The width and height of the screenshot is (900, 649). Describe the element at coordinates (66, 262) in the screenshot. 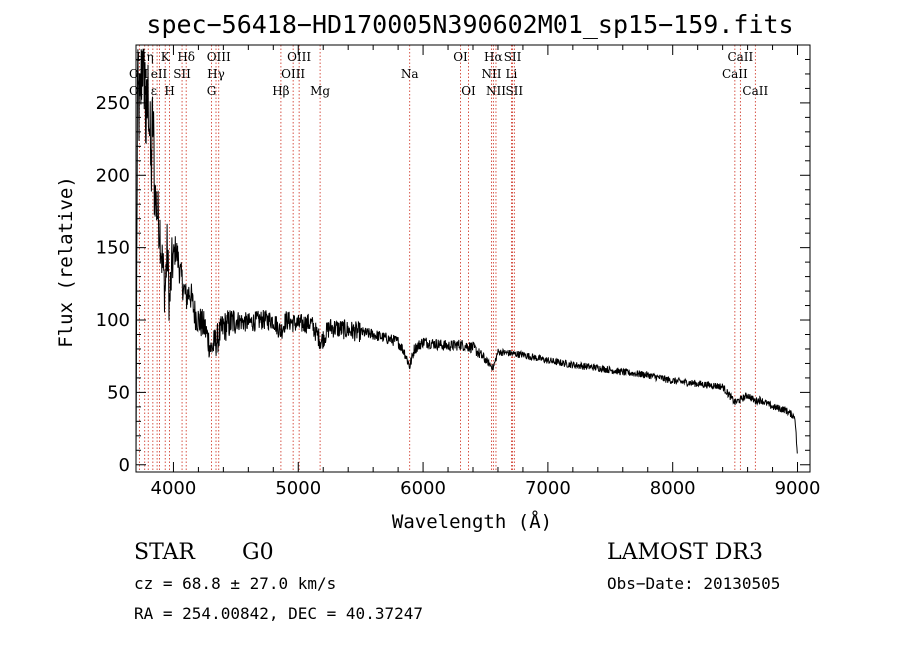

I see `y-axis-label: Flux (relative)` at that location.